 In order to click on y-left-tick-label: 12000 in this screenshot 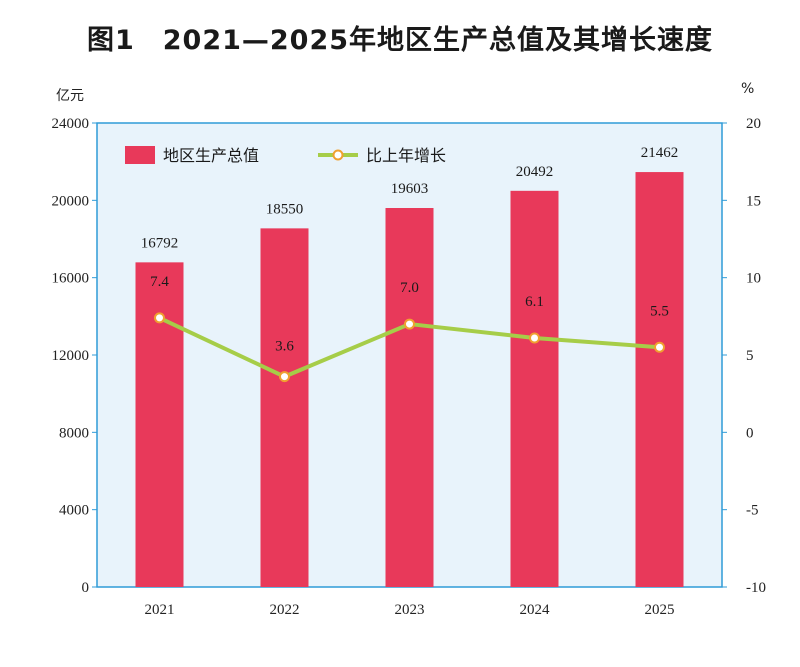, I will do `click(71, 356)`.